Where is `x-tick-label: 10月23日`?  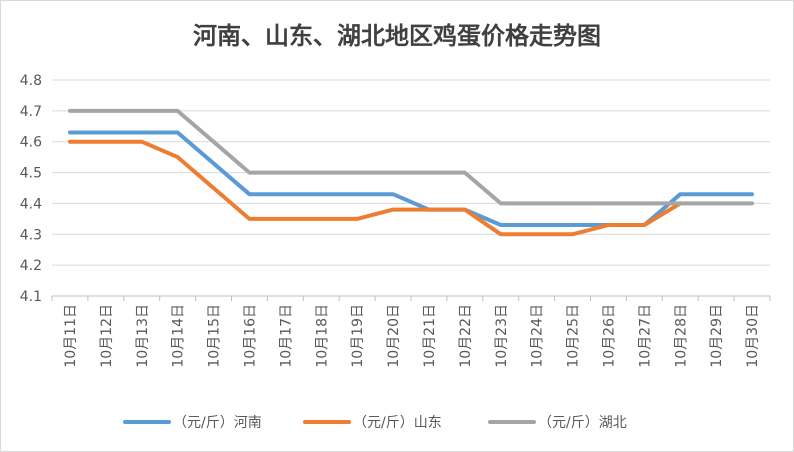
x-tick-label: 10月23日 is located at coordinates (502, 336).